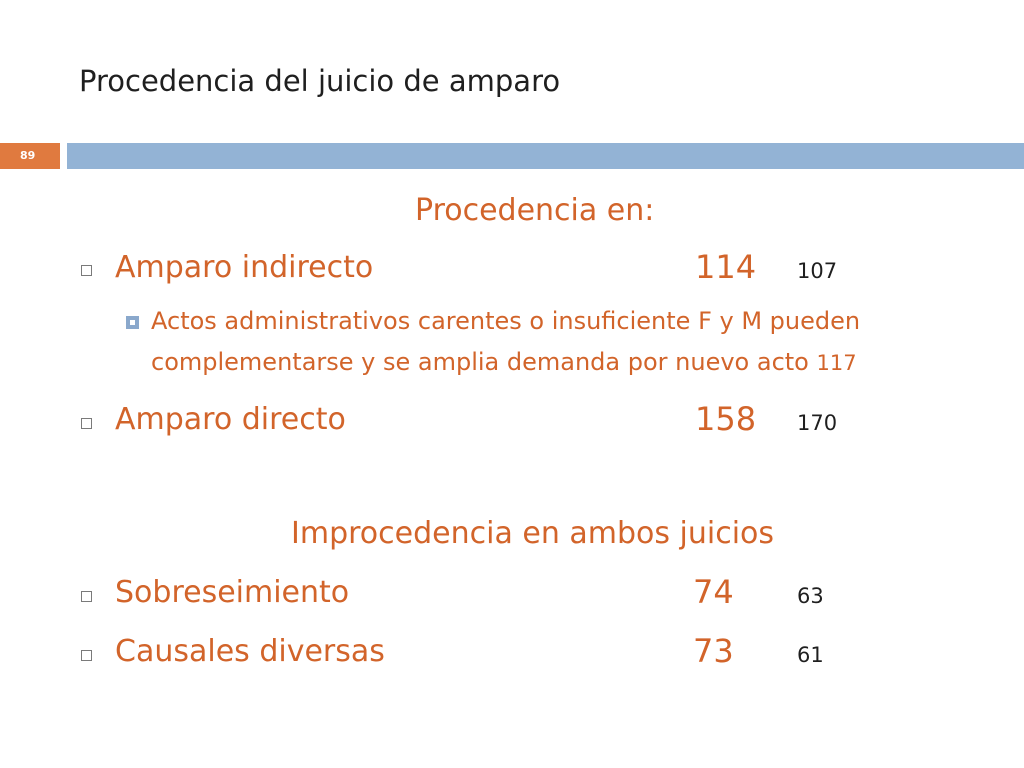  What do you see at coordinates (726, 419) in the screenshot?
I see `amparo-directo-primary-number: 158` at bounding box center [726, 419].